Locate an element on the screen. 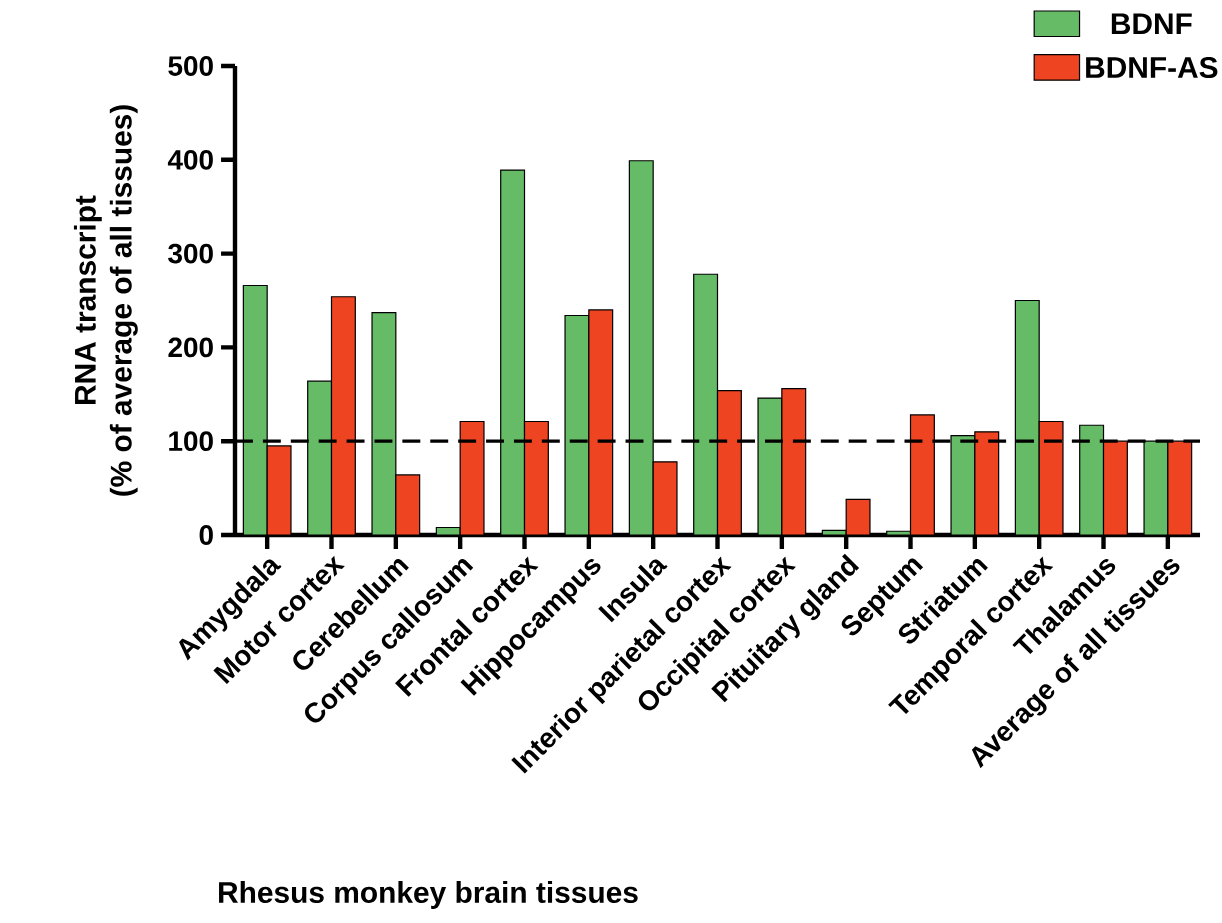  legend-label: BDNF-AS is located at coordinates (1152, 67).